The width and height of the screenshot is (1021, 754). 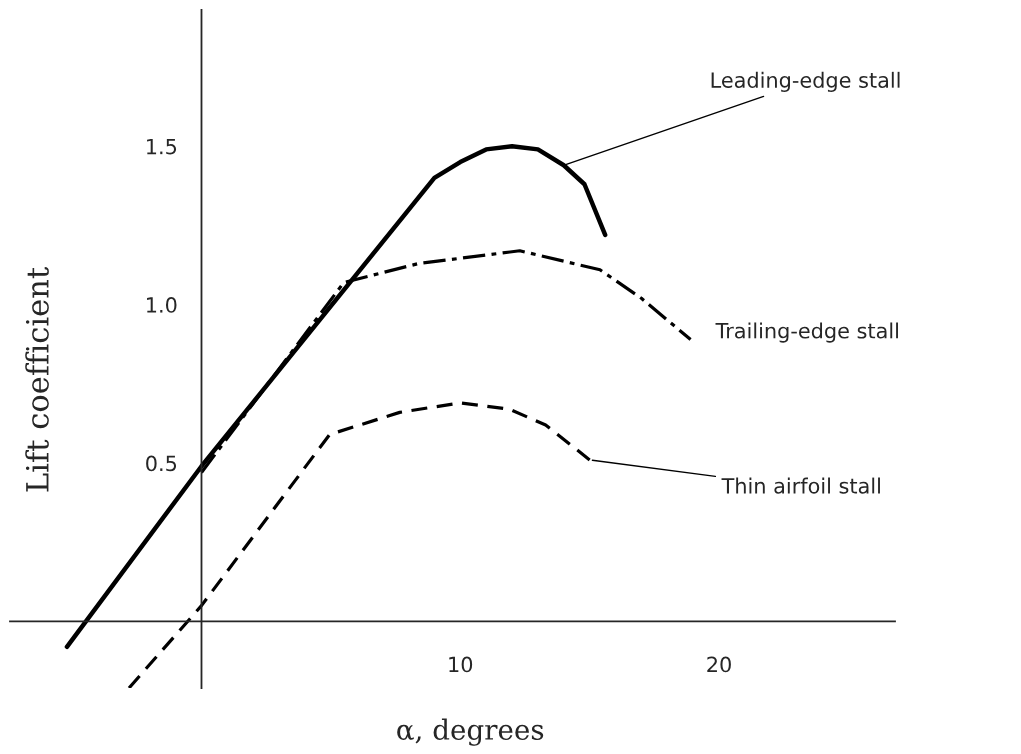 What do you see at coordinates (470, 732) in the screenshot?
I see `x-axis-title: α, degrees` at bounding box center [470, 732].